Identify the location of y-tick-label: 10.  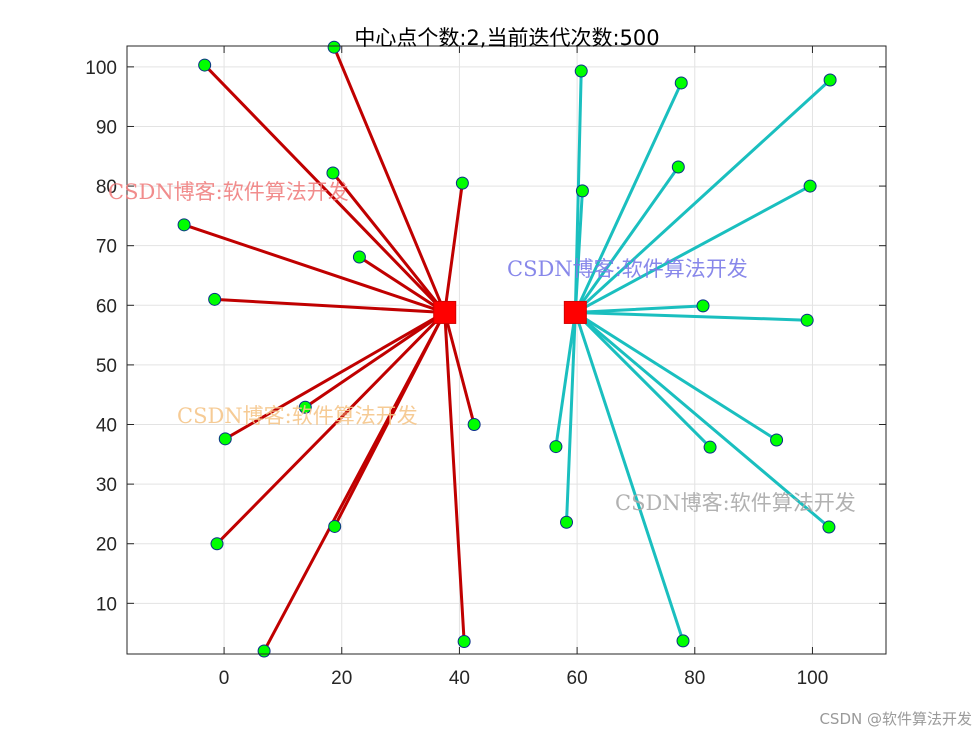
(106, 604).